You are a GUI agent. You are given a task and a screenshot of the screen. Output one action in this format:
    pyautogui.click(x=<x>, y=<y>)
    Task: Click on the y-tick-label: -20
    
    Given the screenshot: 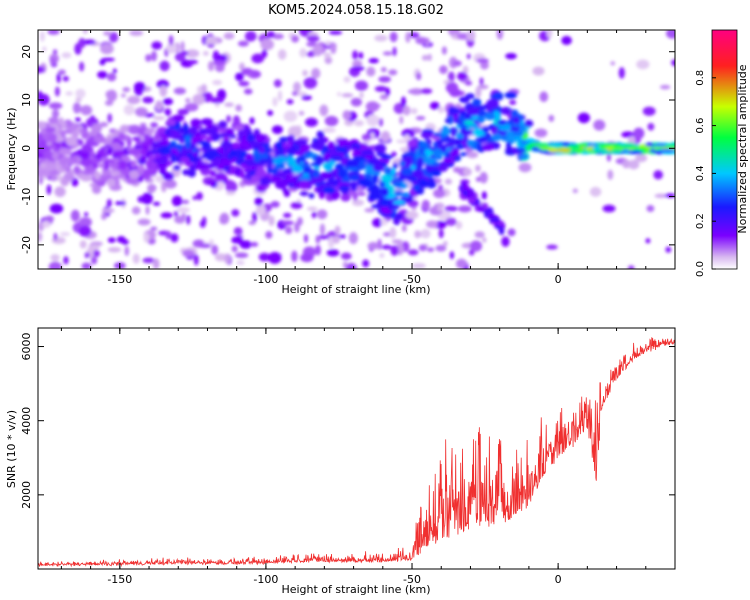 What is the action you would take?
    pyautogui.click(x=26, y=245)
    